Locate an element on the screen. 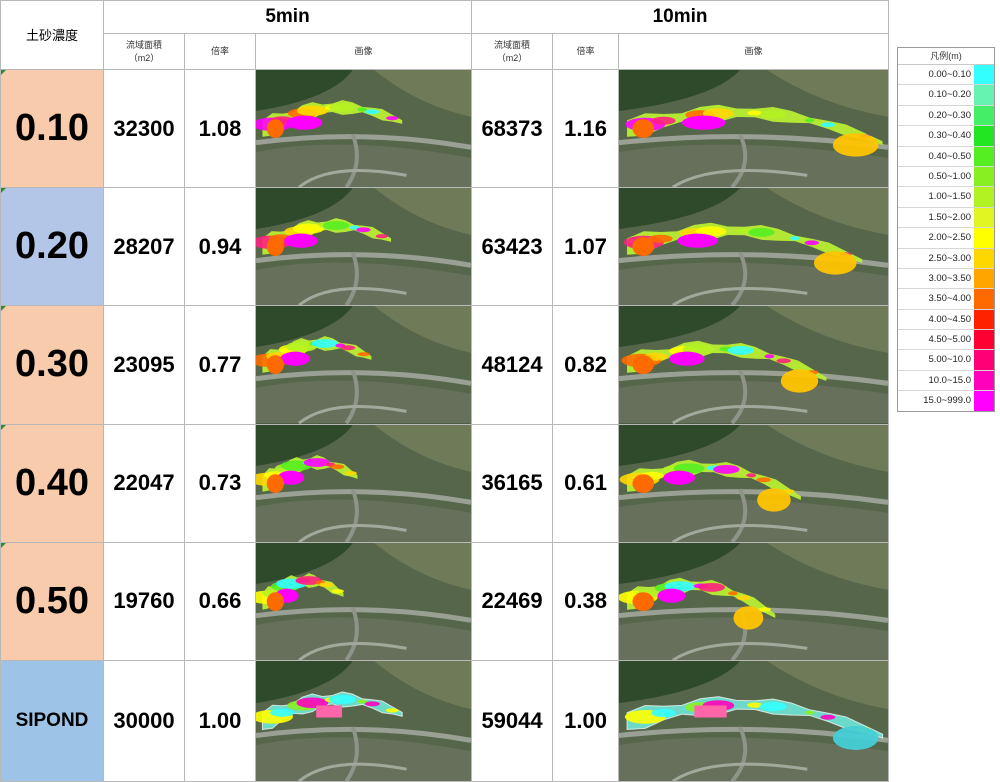 This screenshot has height=782, width=1000. legend-item-label: 0.00~0.10 is located at coordinates (949, 74).